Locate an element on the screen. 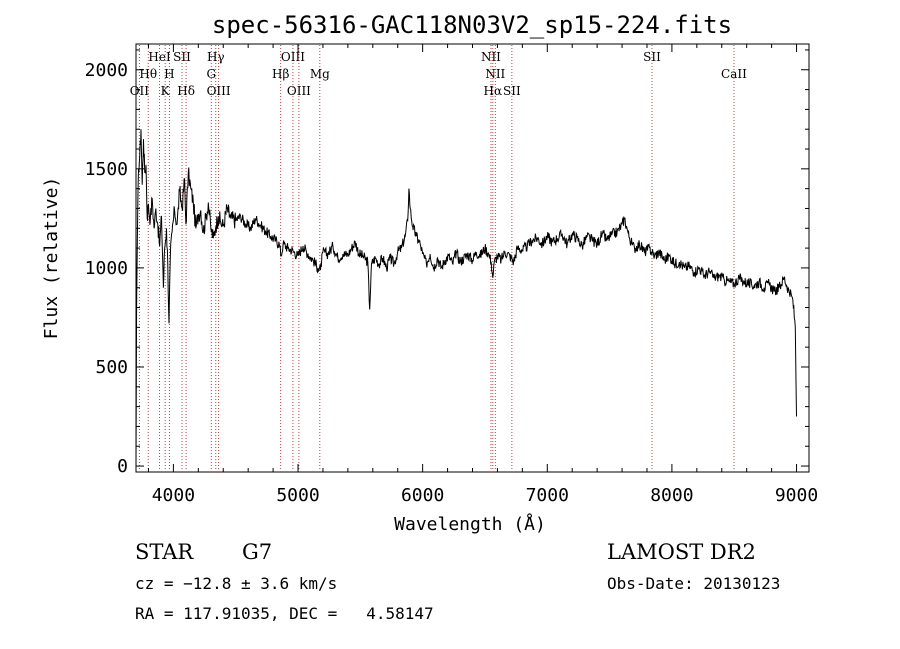  x-tick-label: 6000 is located at coordinates (422, 495).